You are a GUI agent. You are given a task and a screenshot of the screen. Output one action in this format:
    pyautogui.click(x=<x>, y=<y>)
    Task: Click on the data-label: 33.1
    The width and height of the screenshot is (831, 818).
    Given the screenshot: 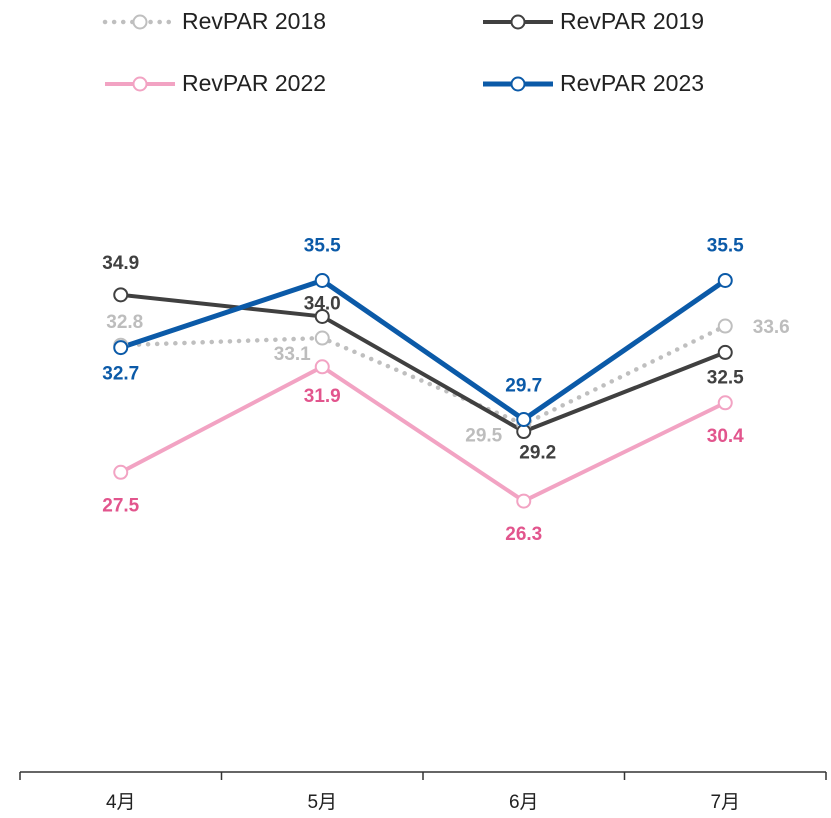 What is the action you would take?
    pyautogui.click(x=292, y=354)
    